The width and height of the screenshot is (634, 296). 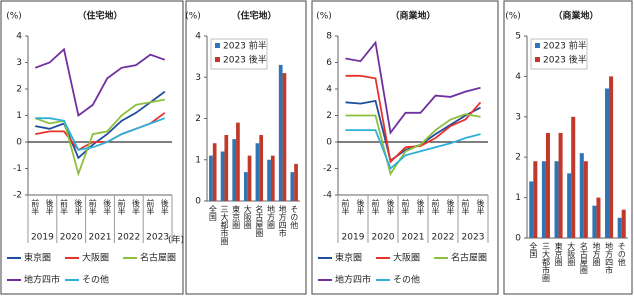 What do you see at coordinates (596, 254) in the screenshot?
I see `x-tick-label: 地方圏` at bounding box center [596, 254].